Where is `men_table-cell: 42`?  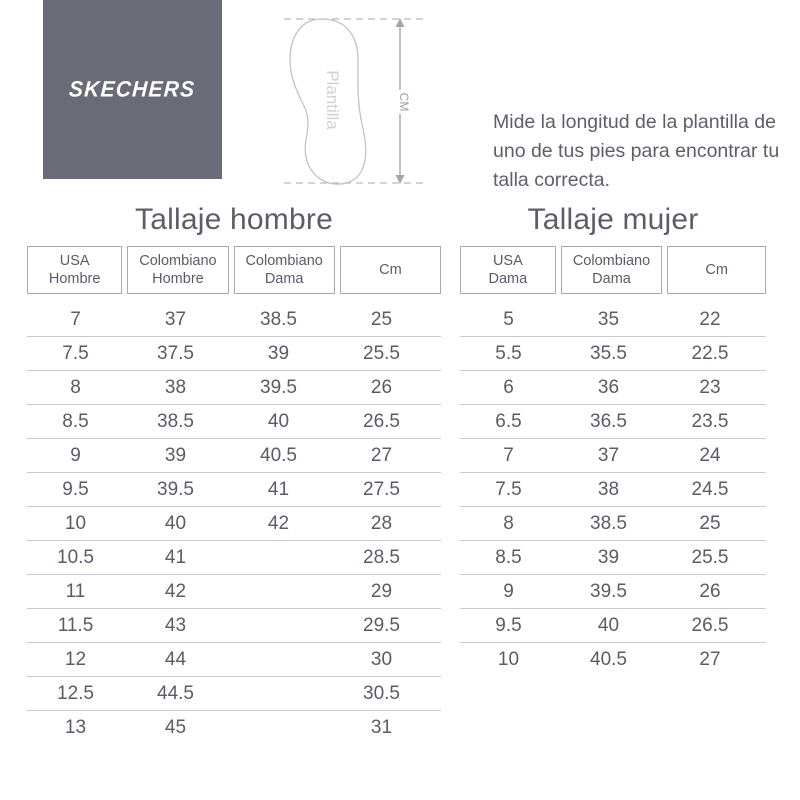
men_table-cell: 42 is located at coordinates (278, 523).